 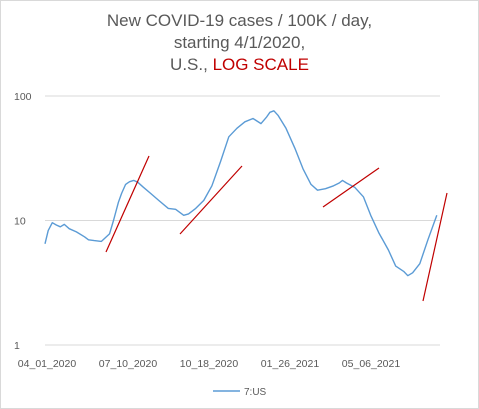 What do you see at coordinates (128, 364) in the screenshot?
I see `x-tick-label: 07_10_2020` at bounding box center [128, 364].